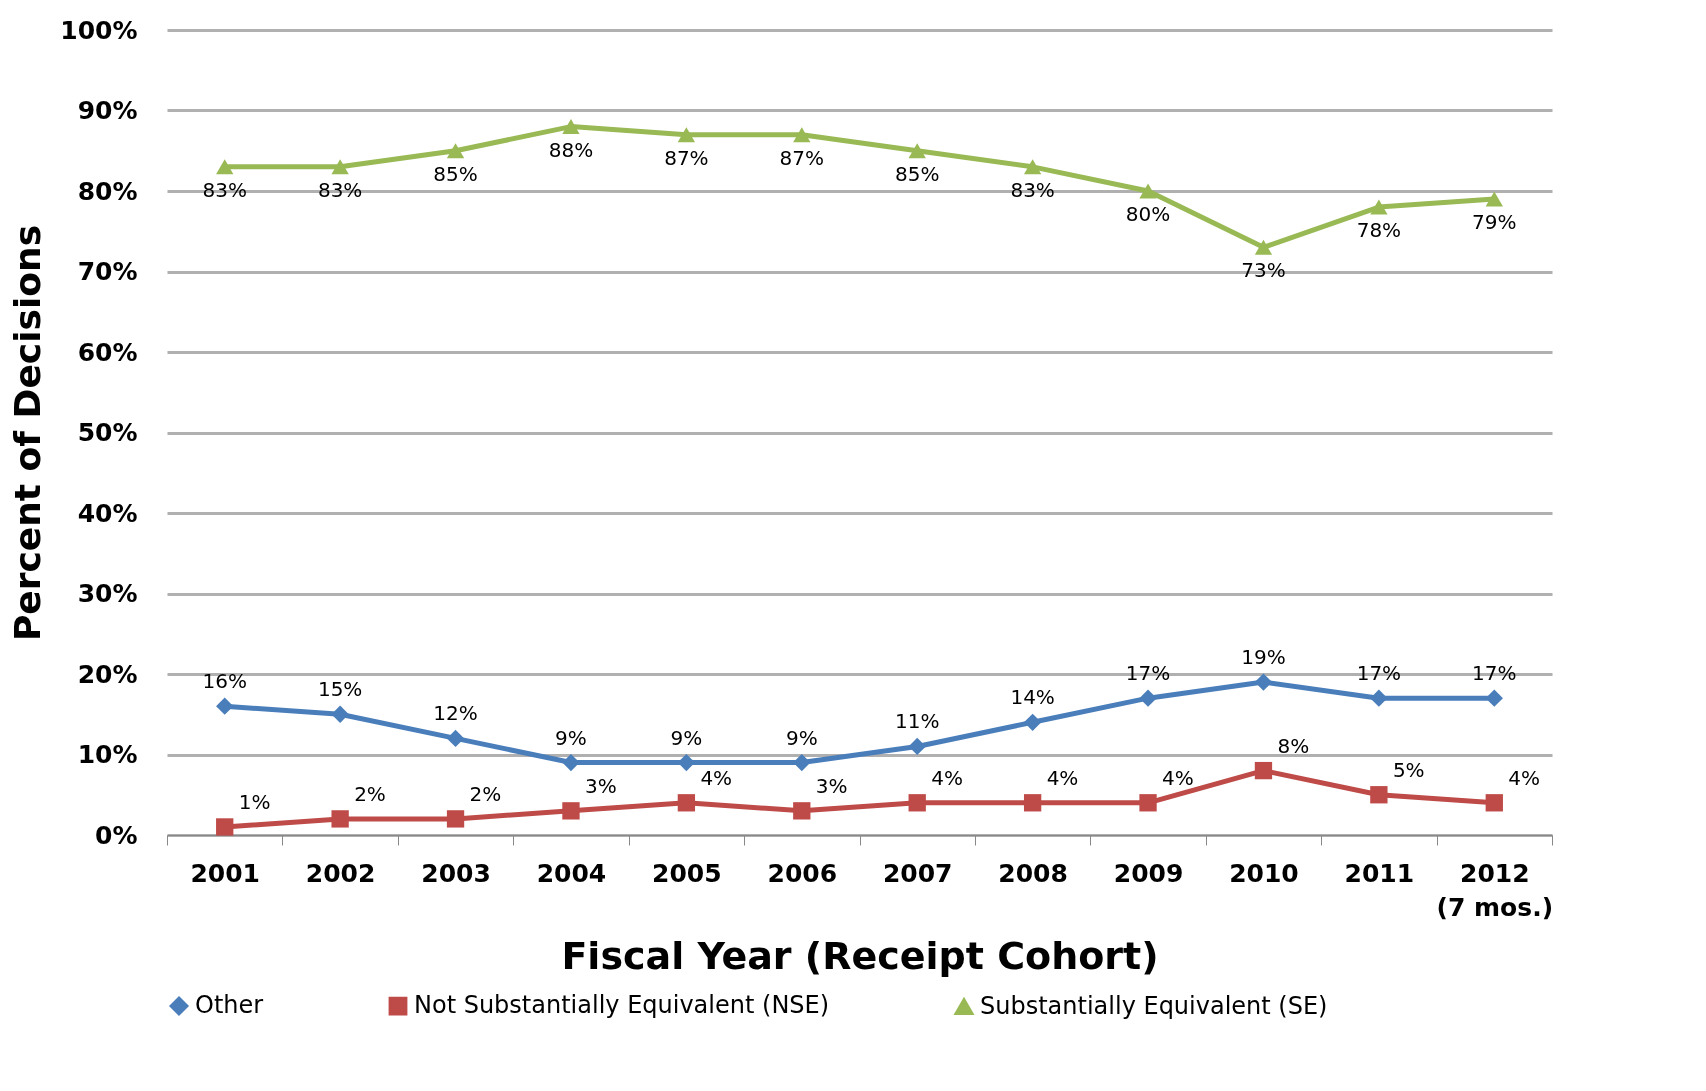 This screenshot has height=1091, width=1706. What do you see at coordinates (571, 149) in the screenshot?
I see `data-label: 88%` at bounding box center [571, 149].